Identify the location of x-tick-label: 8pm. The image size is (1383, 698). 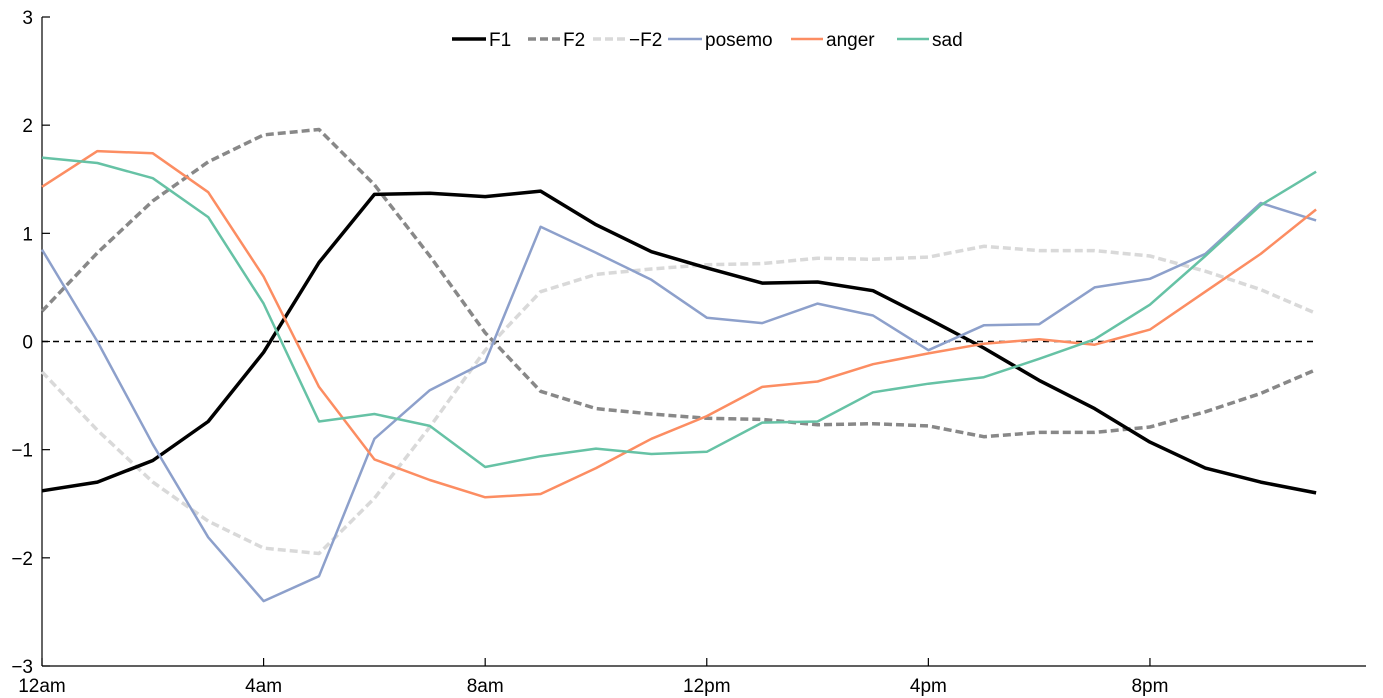
(1149, 686).